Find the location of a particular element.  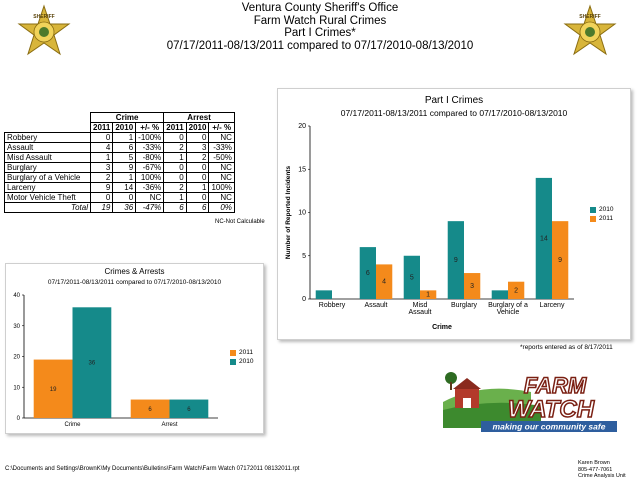

bar-value-label: 1 is located at coordinates (428, 295).